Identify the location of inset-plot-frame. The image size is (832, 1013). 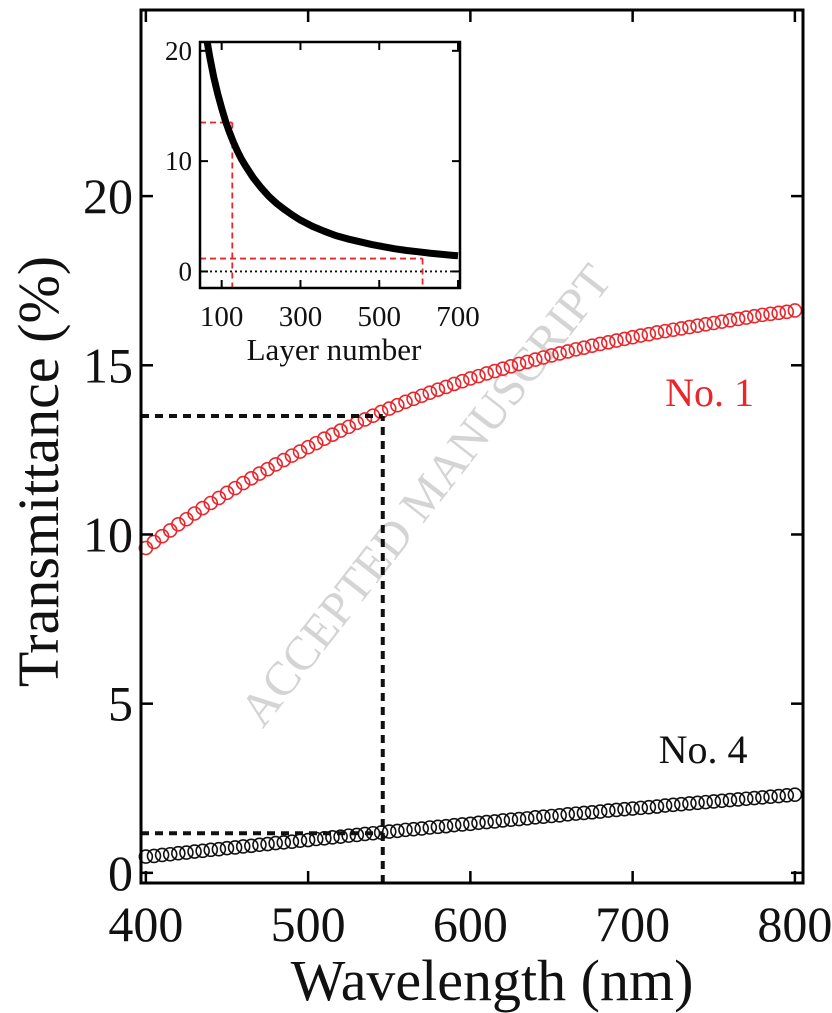
(330, 165).